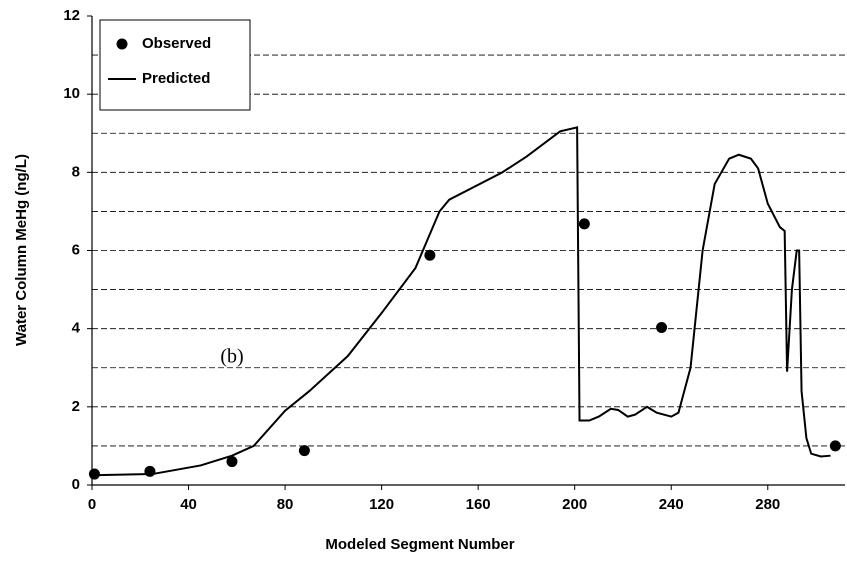 The height and width of the screenshot is (562, 847). Describe the element at coordinates (21, 250) in the screenshot. I see `y-axis-label: Water Column MeHg (ng/L)` at that location.